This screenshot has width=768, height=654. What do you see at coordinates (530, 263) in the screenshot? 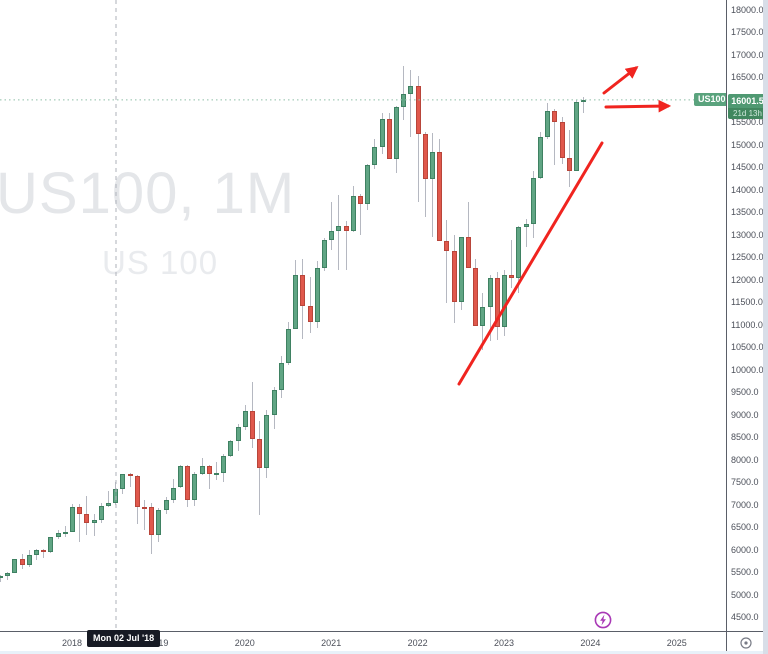
I see `trend-line` at bounding box center [530, 263].